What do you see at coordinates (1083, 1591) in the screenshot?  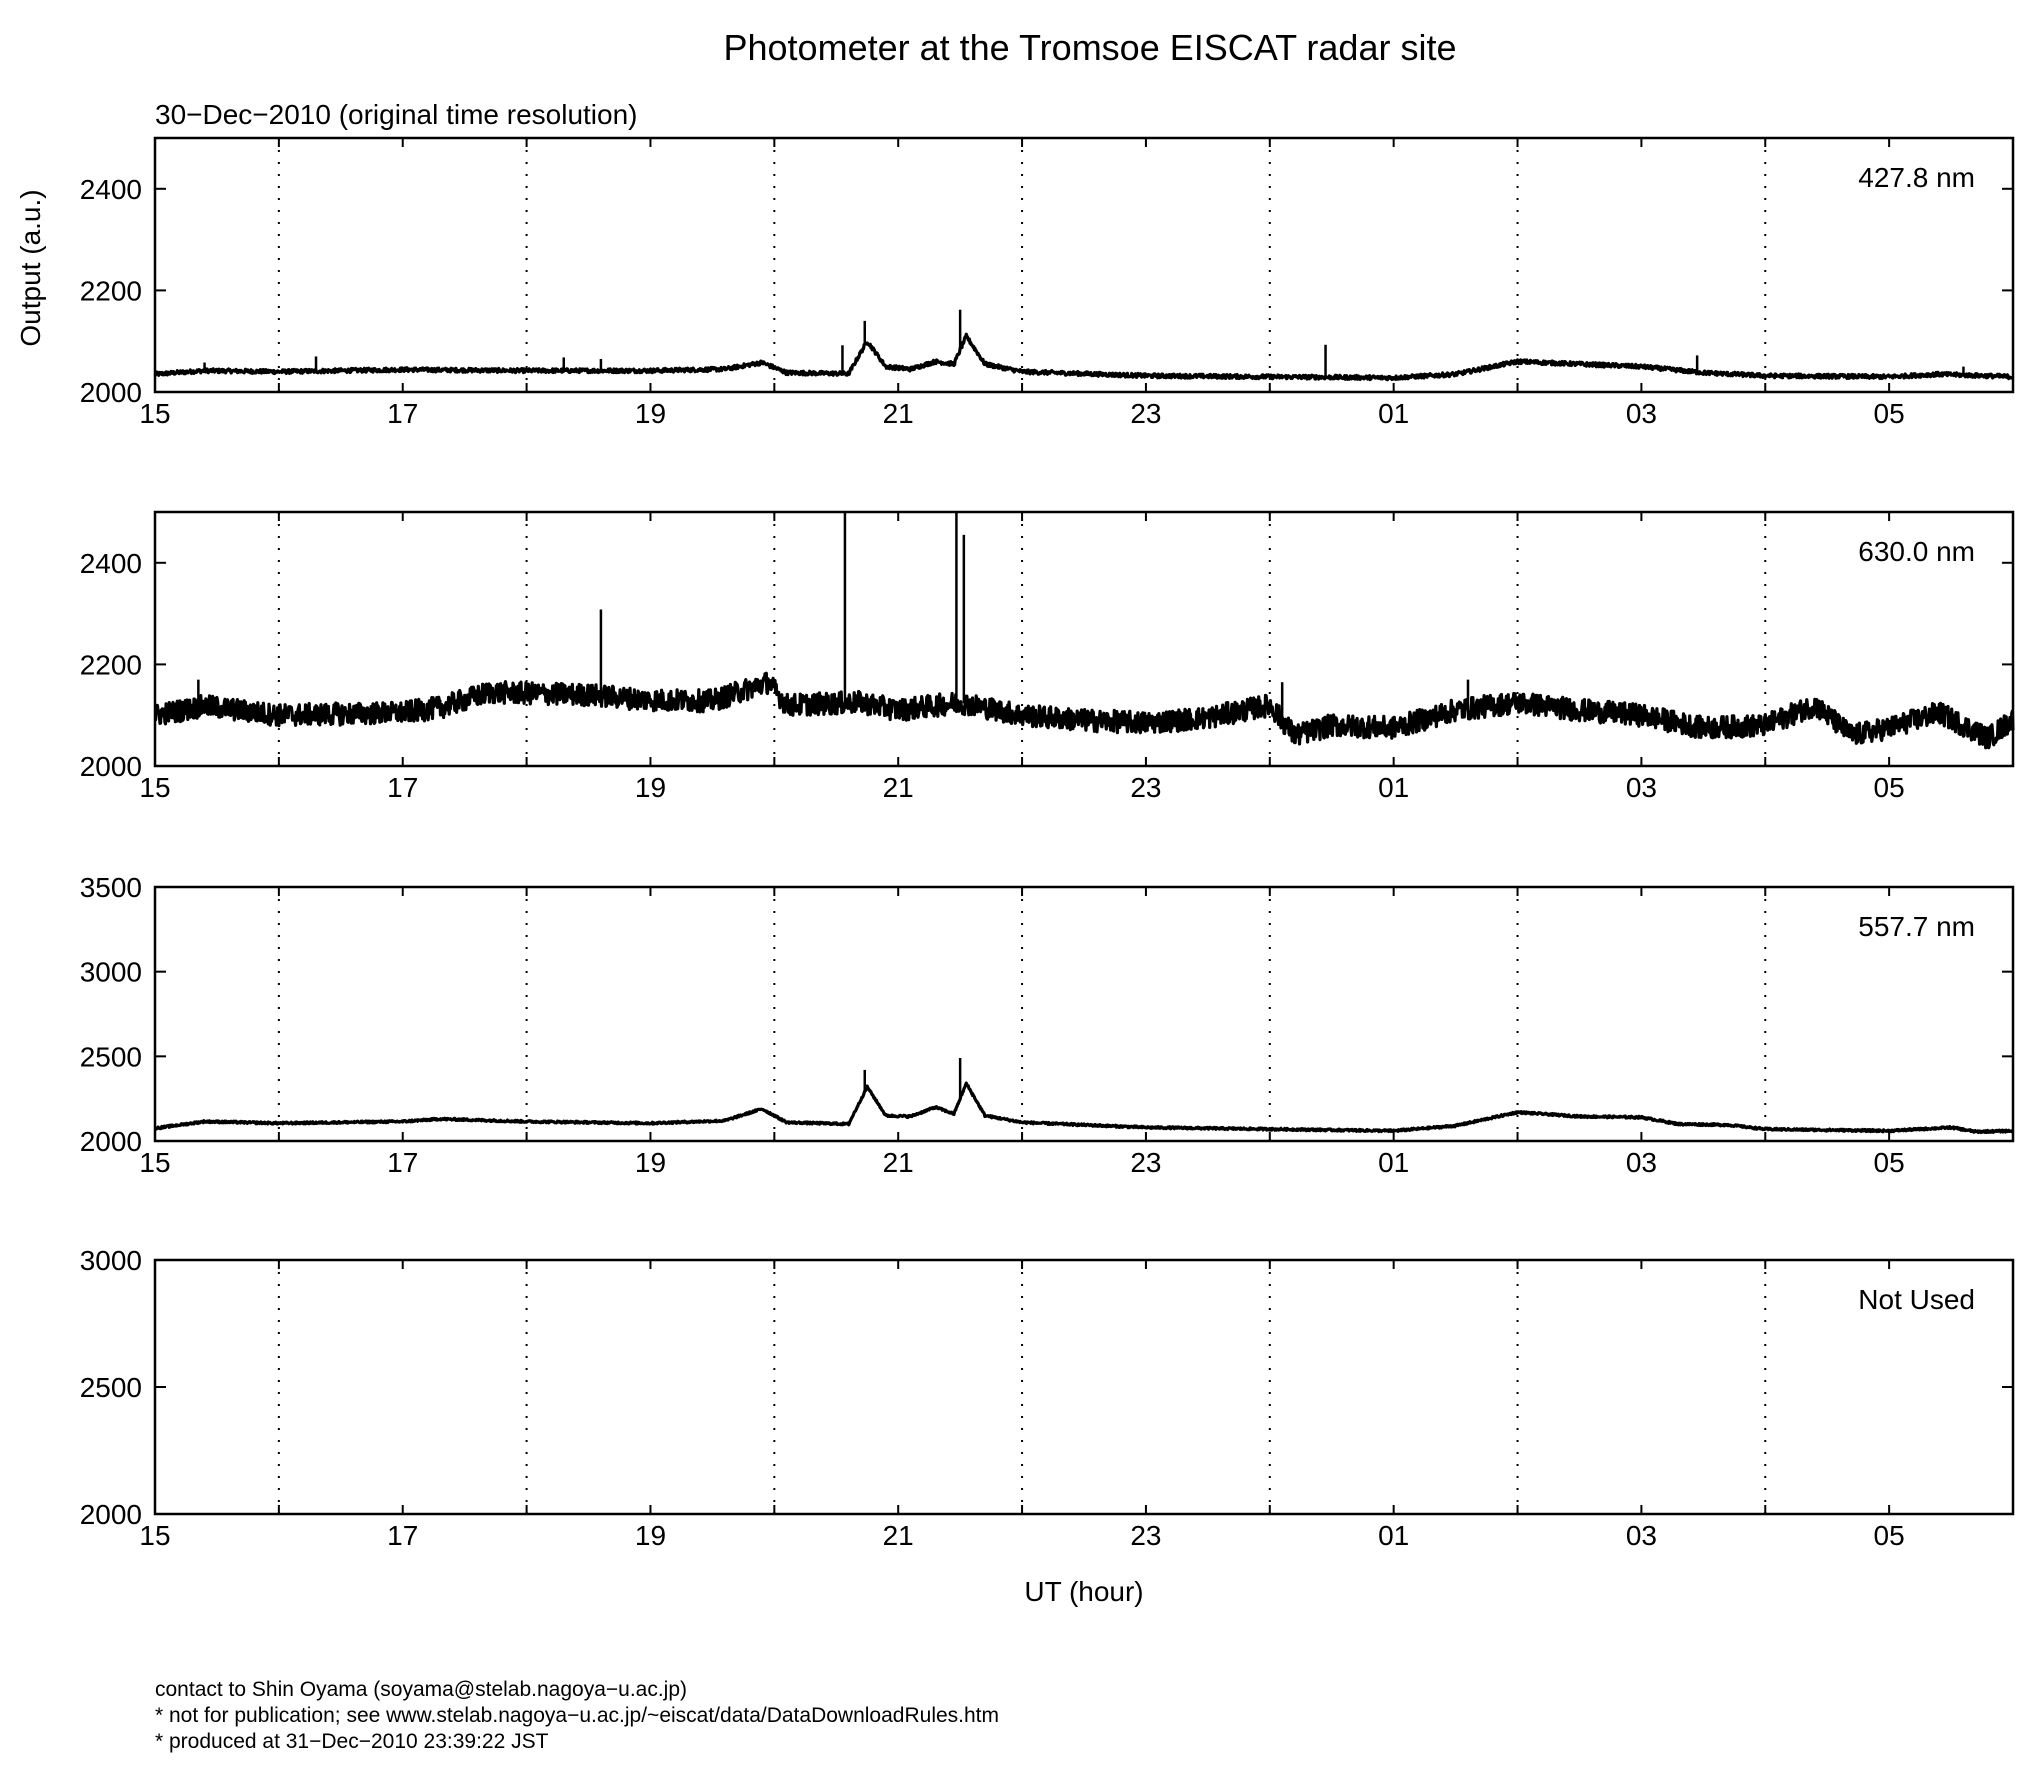 I see `x-axis-label: UT (hour)` at bounding box center [1083, 1591].